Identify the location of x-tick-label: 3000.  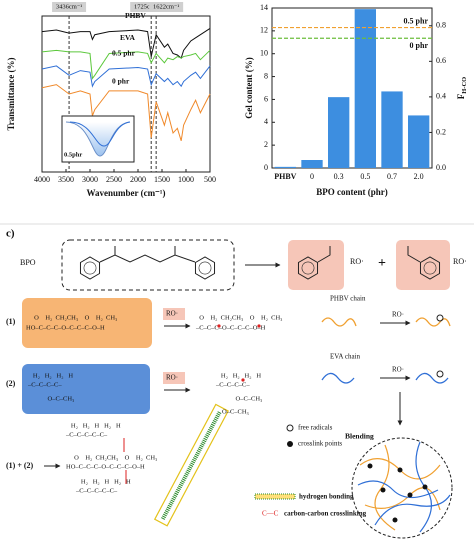
(90, 179).